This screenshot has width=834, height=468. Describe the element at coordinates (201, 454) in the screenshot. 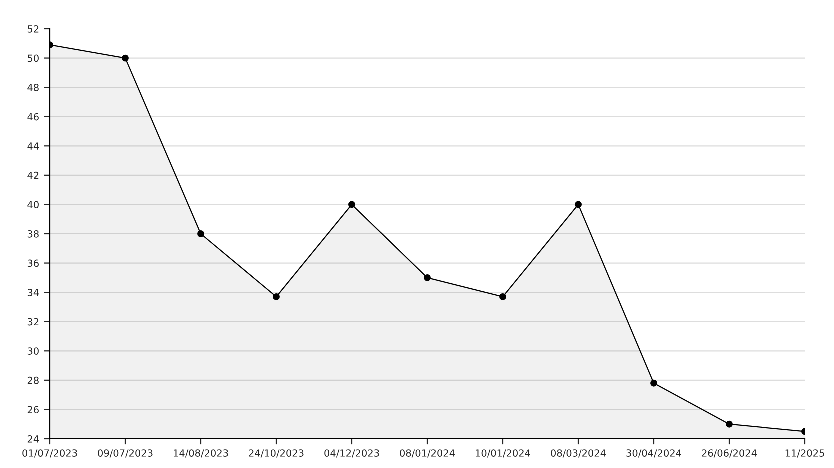

I see `x-tick-label: 14/08/2023` at that location.